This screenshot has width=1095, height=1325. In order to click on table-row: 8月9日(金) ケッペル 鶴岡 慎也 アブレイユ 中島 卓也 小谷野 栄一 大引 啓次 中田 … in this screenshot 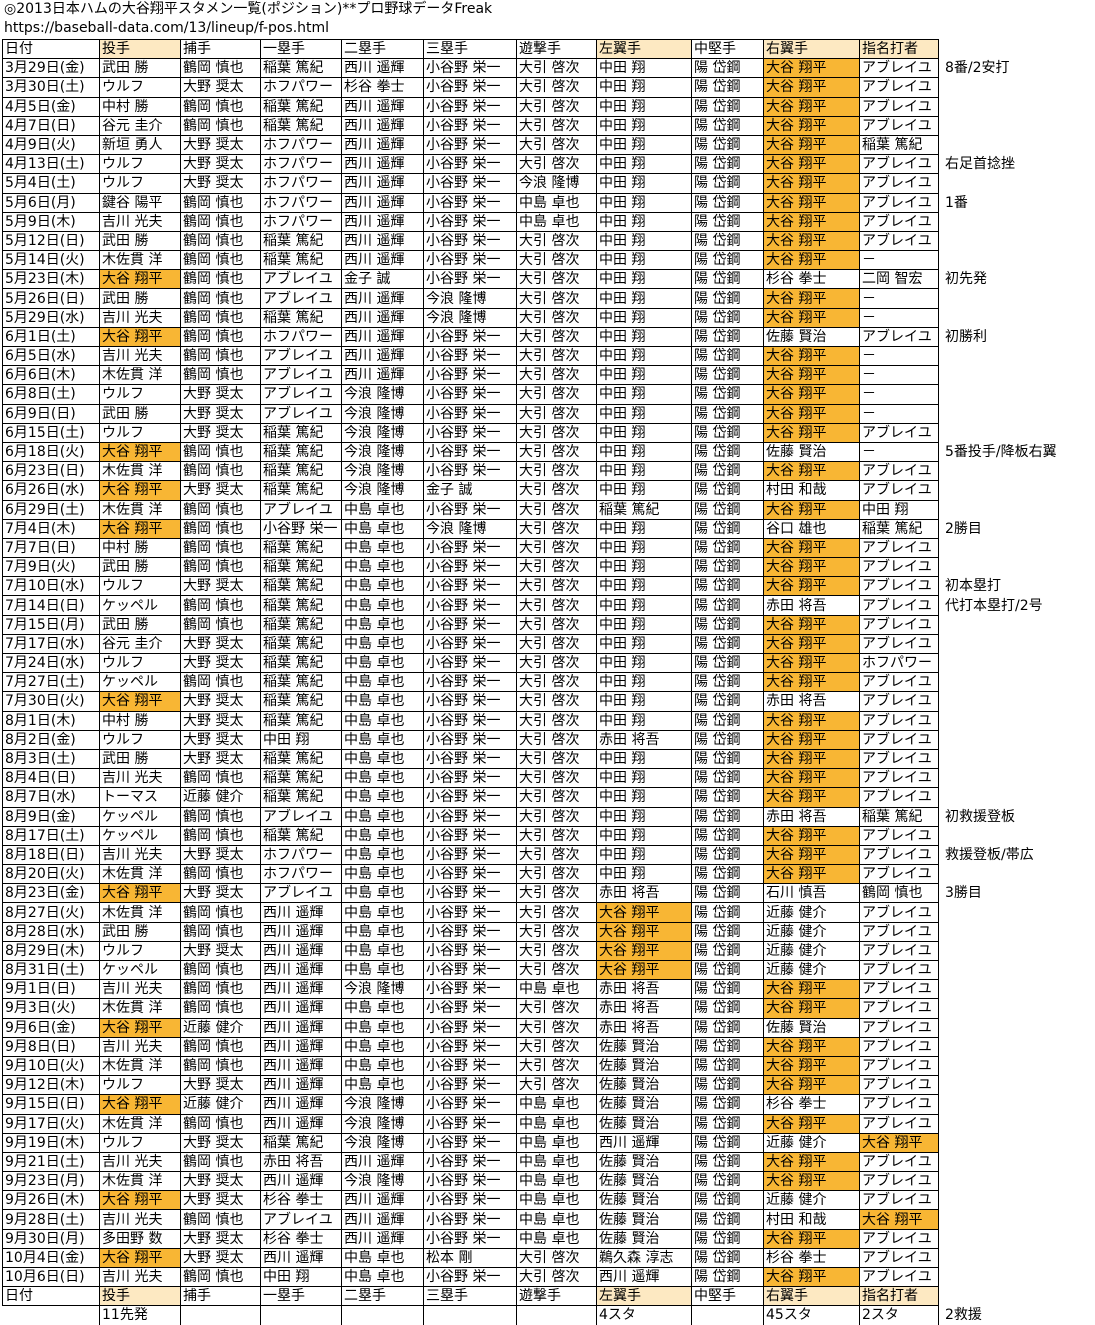, I will do `click(545, 816)`.